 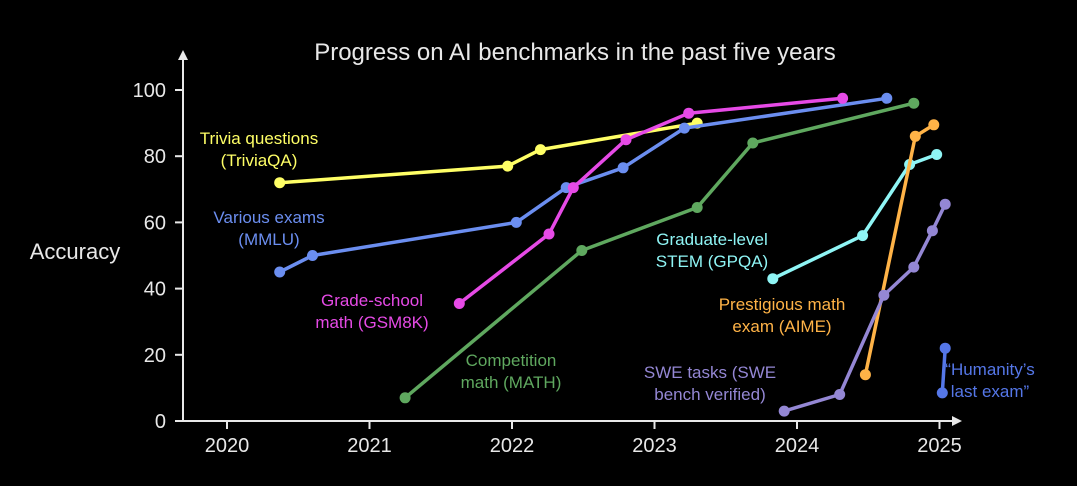 I want to click on series-label: Various exams (MMLU), so click(x=268, y=228).